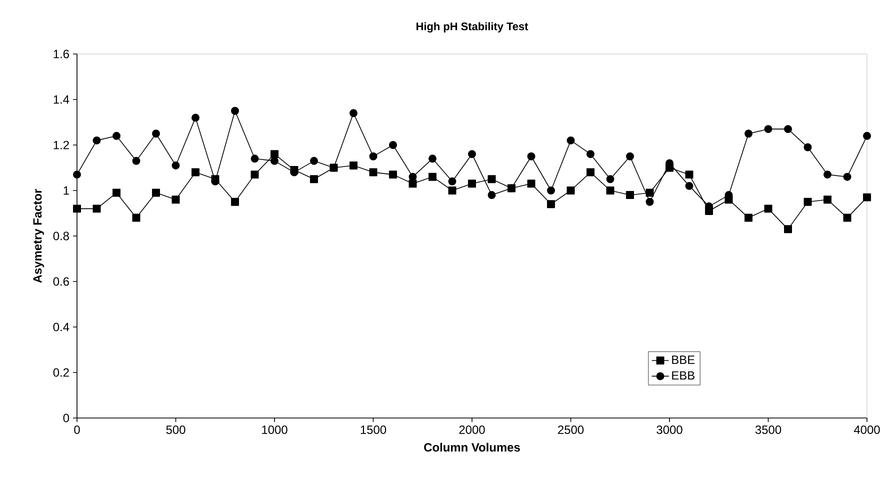 This screenshot has height=491, width=888. Describe the element at coordinates (62, 99) in the screenshot. I see `y-tick-label: 1.4` at that location.